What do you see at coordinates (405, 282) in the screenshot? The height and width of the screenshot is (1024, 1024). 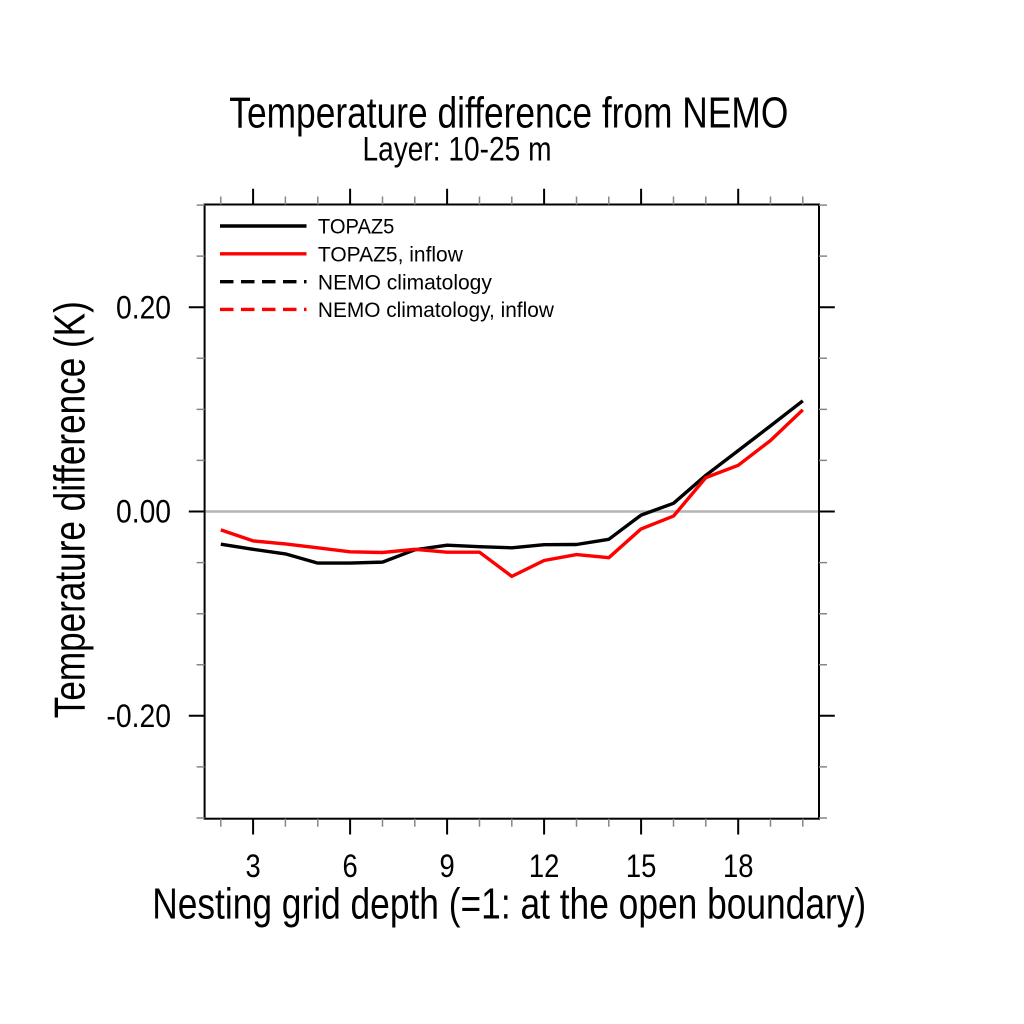 I see `svg-text: NEMO climatology` at bounding box center [405, 282].